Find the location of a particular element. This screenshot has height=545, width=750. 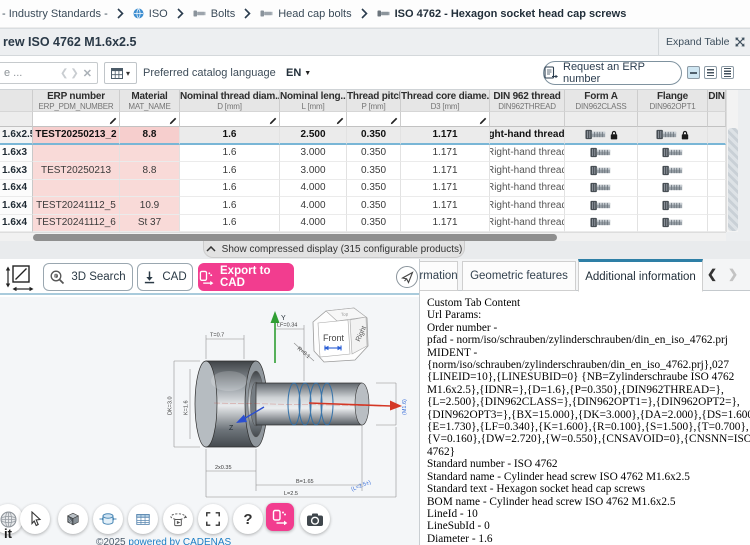

cadenas-link: powered by CADENAS is located at coordinates (180, 541).